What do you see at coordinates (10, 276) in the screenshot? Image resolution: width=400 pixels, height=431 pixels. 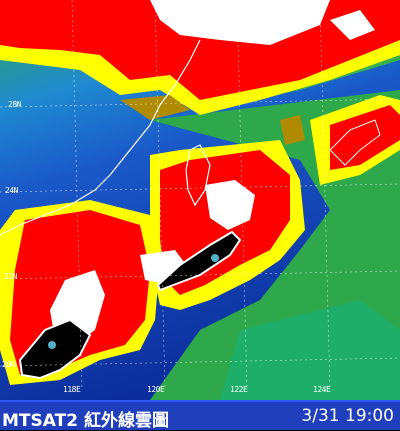 I see `lat-label-22n: 22N` at bounding box center [10, 276].